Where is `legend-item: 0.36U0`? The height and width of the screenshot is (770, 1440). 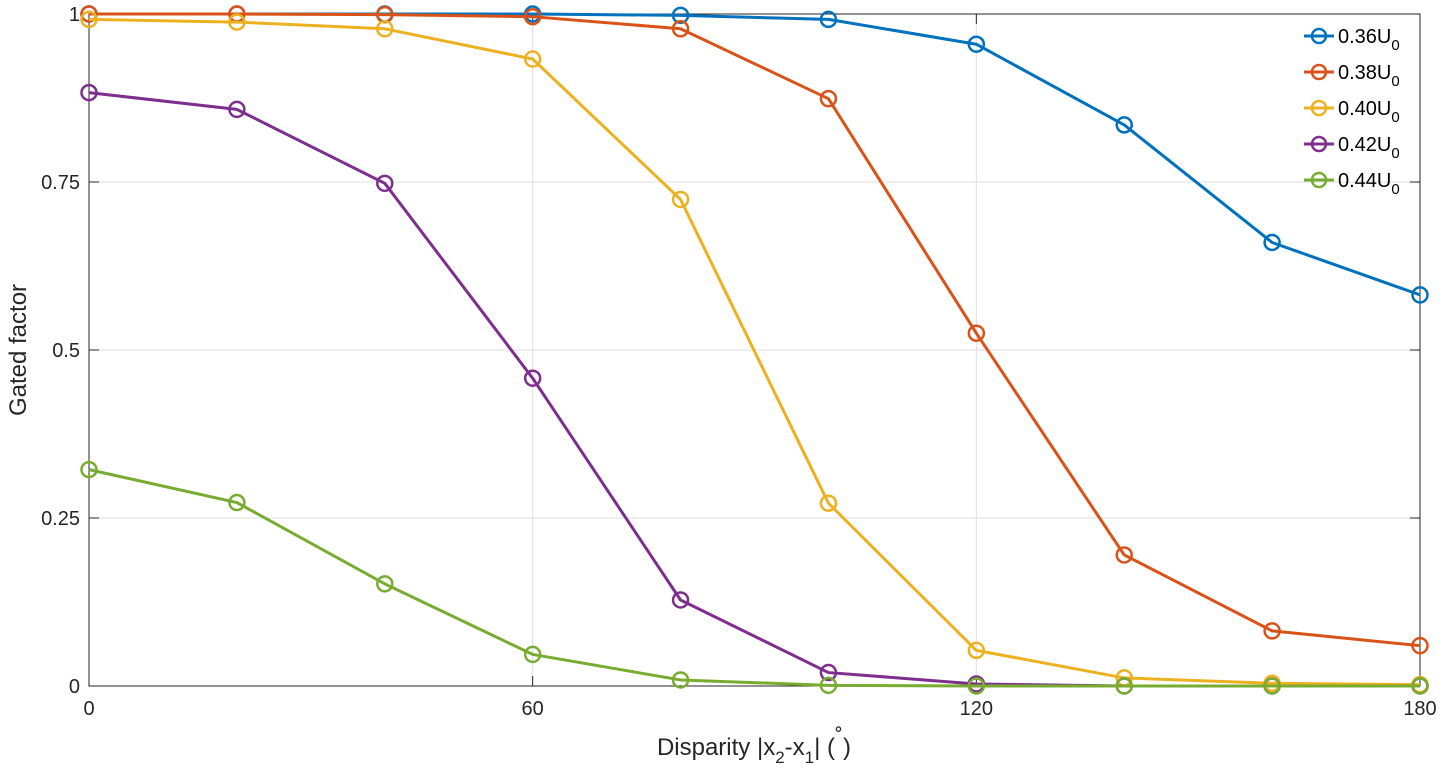
legend-item: 0.36U0 is located at coordinates (1352, 40).